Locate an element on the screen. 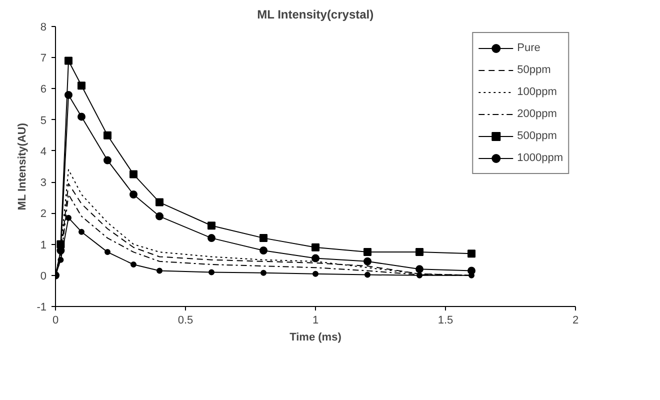  y-tick-label: -1 is located at coordinates (41, 308).